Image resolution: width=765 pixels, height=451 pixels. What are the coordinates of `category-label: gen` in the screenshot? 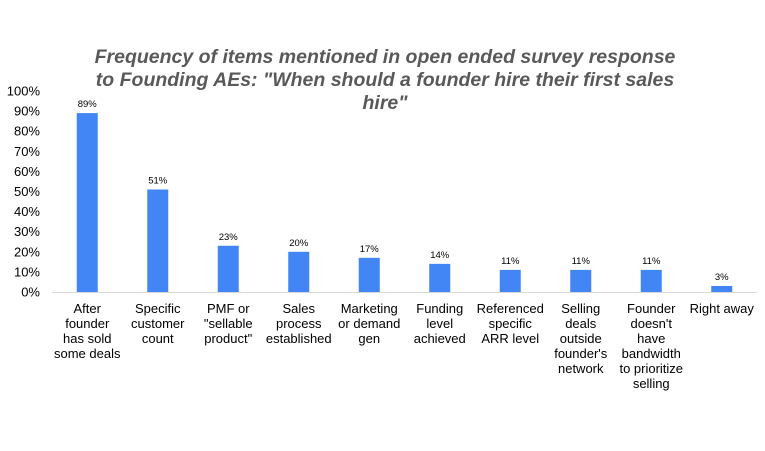 It's located at (369, 338).